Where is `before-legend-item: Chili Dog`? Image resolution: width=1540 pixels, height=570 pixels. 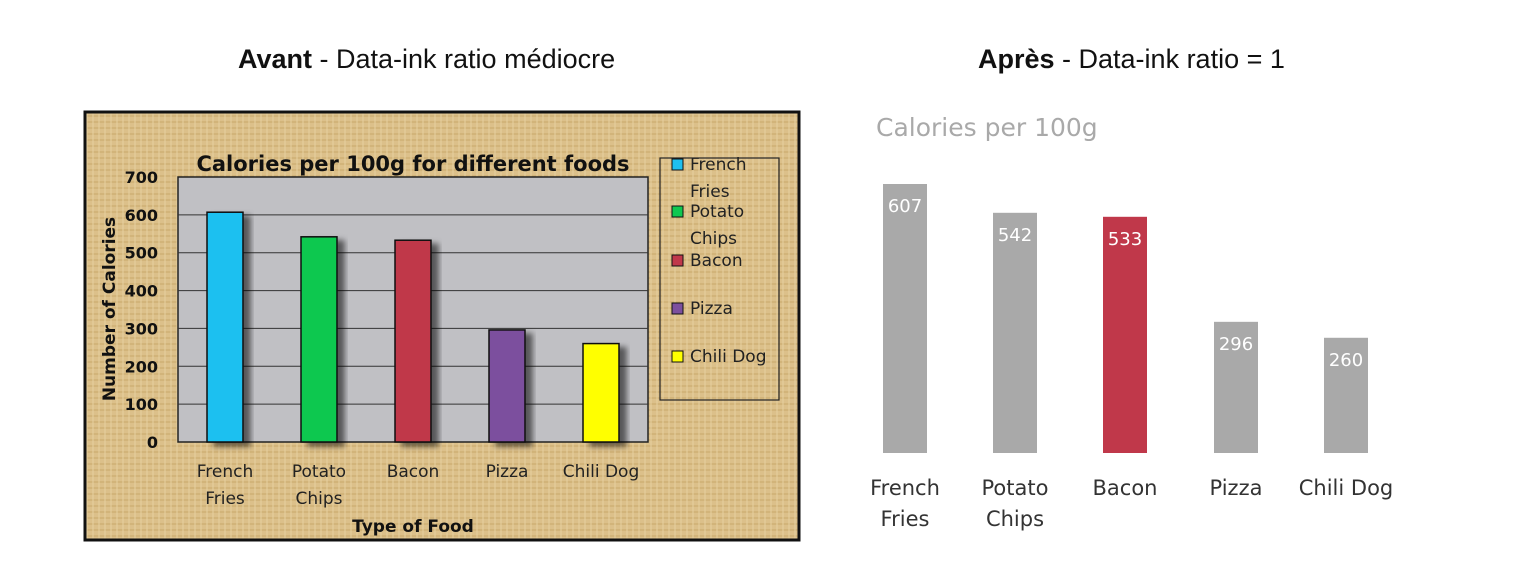
before-legend-item: Chili Dog is located at coordinates (719, 357).